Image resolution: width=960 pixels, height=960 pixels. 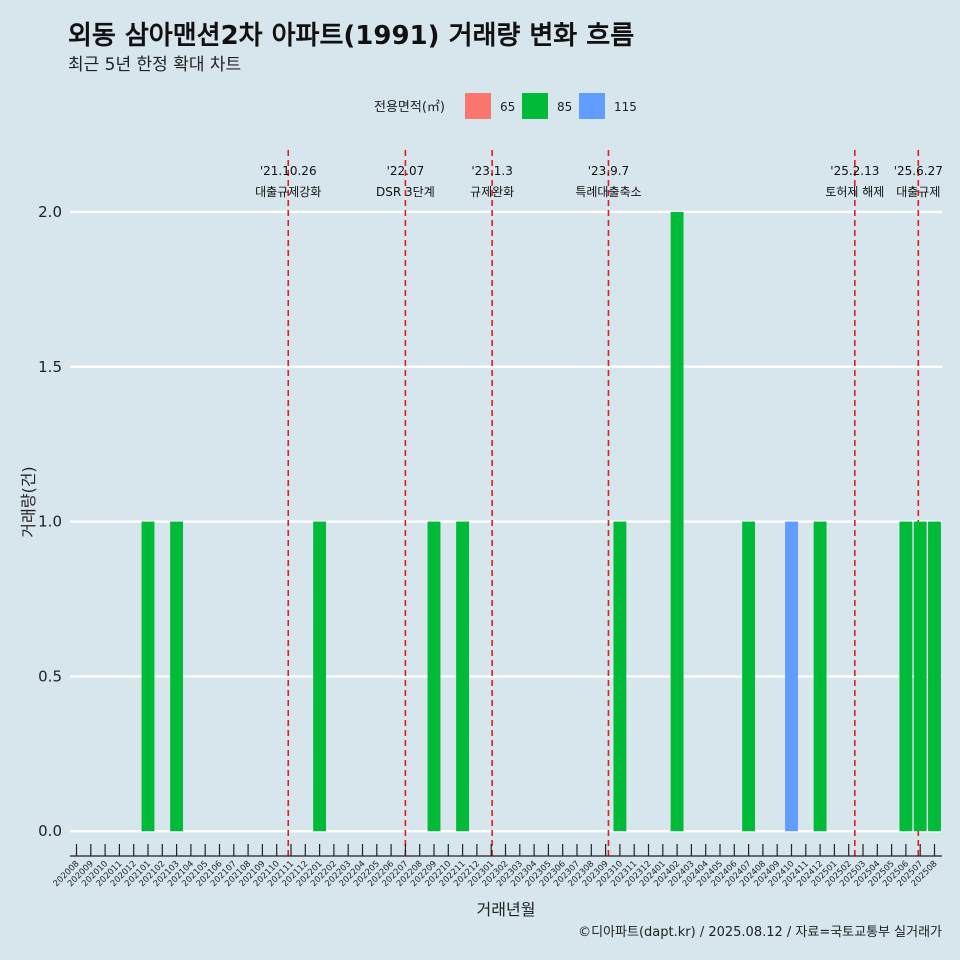 I want to click on y-axis-title: 거래량(건), so click(x=28, y=501).